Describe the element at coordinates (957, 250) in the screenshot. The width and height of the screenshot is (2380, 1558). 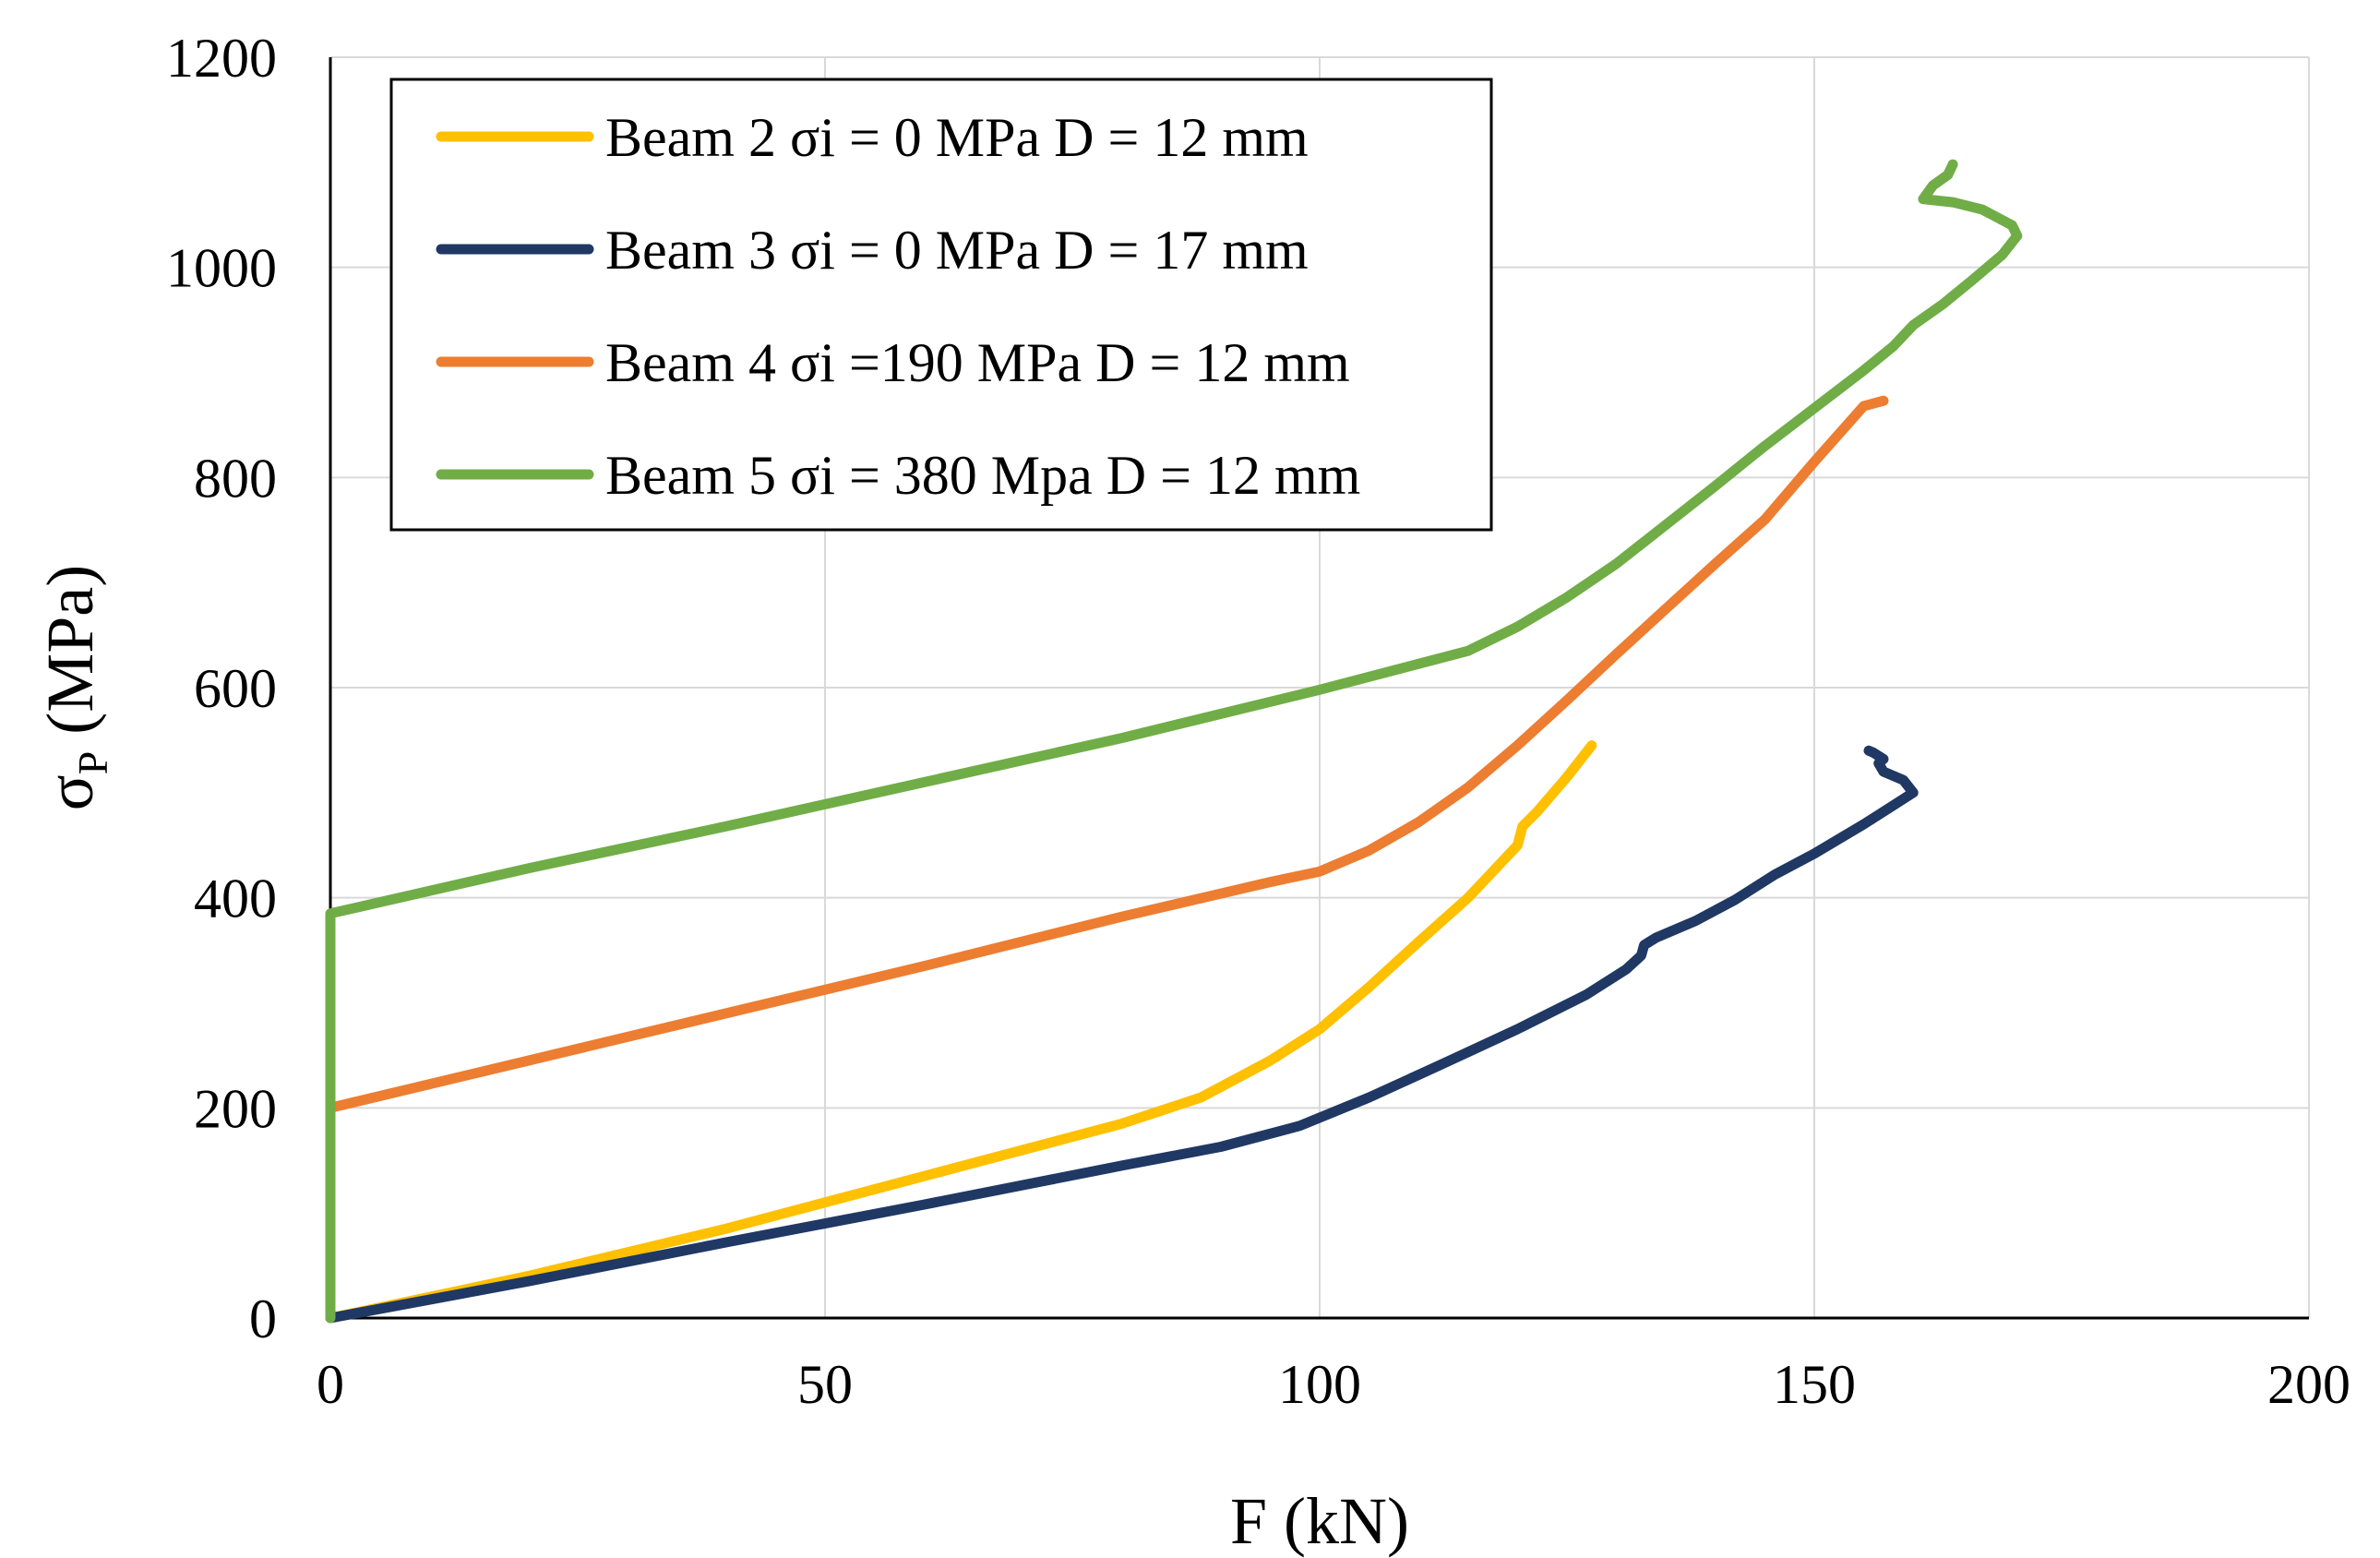
I see `legend-entry: Beam 3 σi = 0 MPa D = 17 mm` at that location.